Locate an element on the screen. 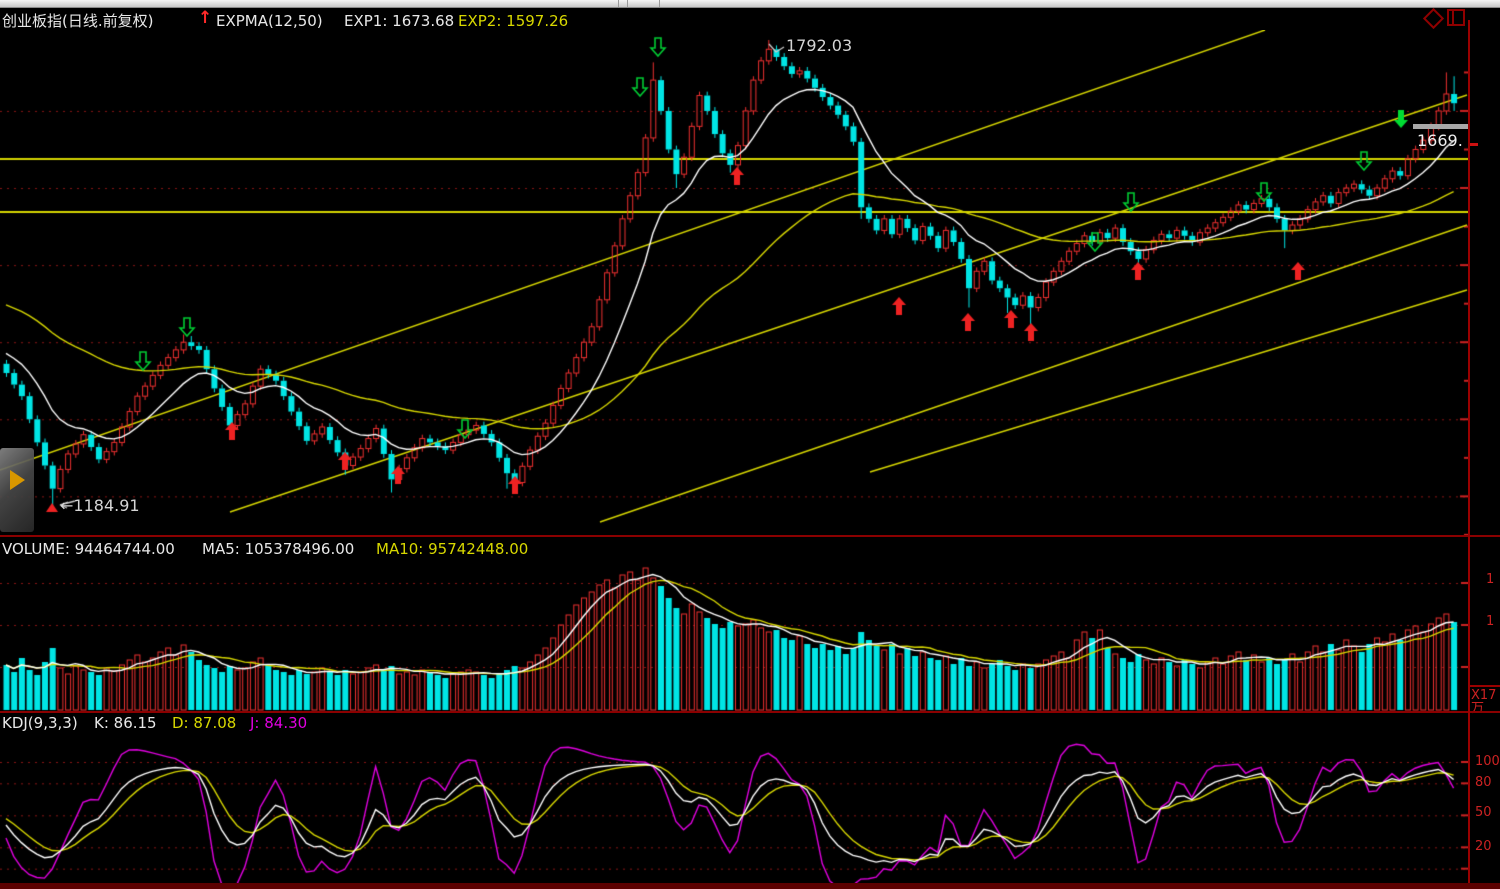 The height and width of the screenshot is (889, 1500). last-price-tick is located at coordinates (1474, 144).